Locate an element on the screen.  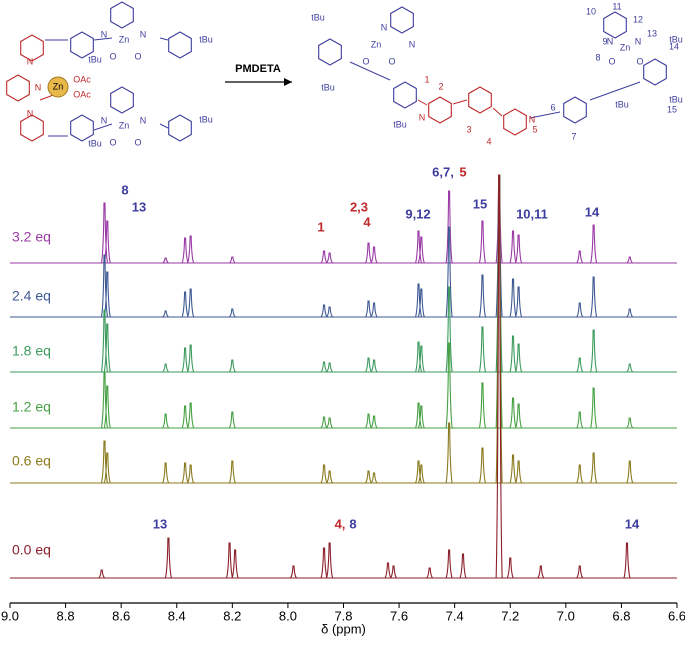
x-tick-label: 6.6 is located at coordinates (676, 615).